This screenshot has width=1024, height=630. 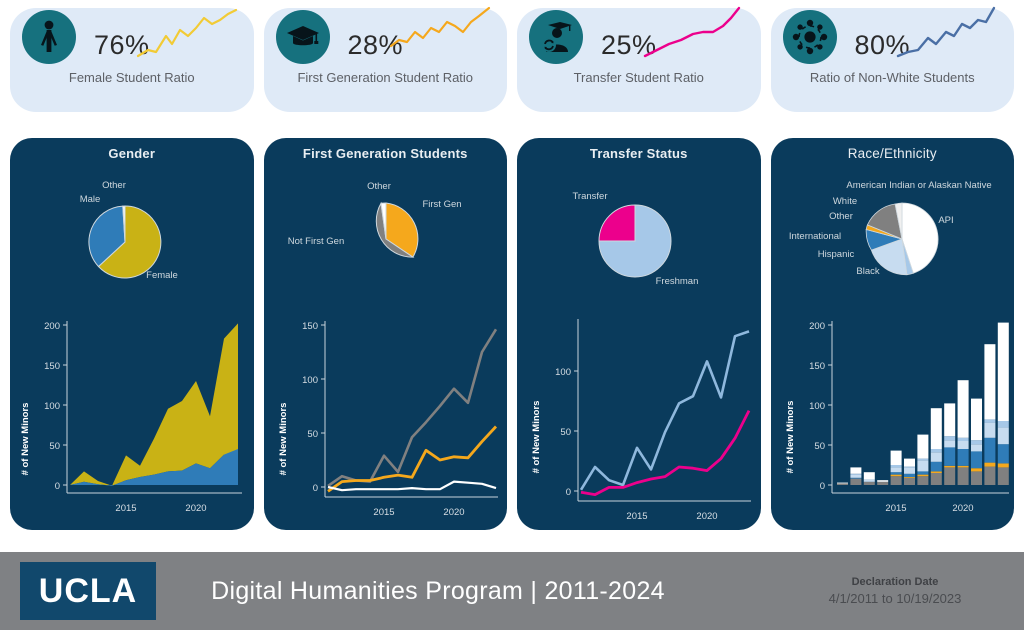 What do you see at coordinates (895, 582) in the screenshot?
I see `declaration-date-label: Declaration Date` at bounding box center [895, 582].